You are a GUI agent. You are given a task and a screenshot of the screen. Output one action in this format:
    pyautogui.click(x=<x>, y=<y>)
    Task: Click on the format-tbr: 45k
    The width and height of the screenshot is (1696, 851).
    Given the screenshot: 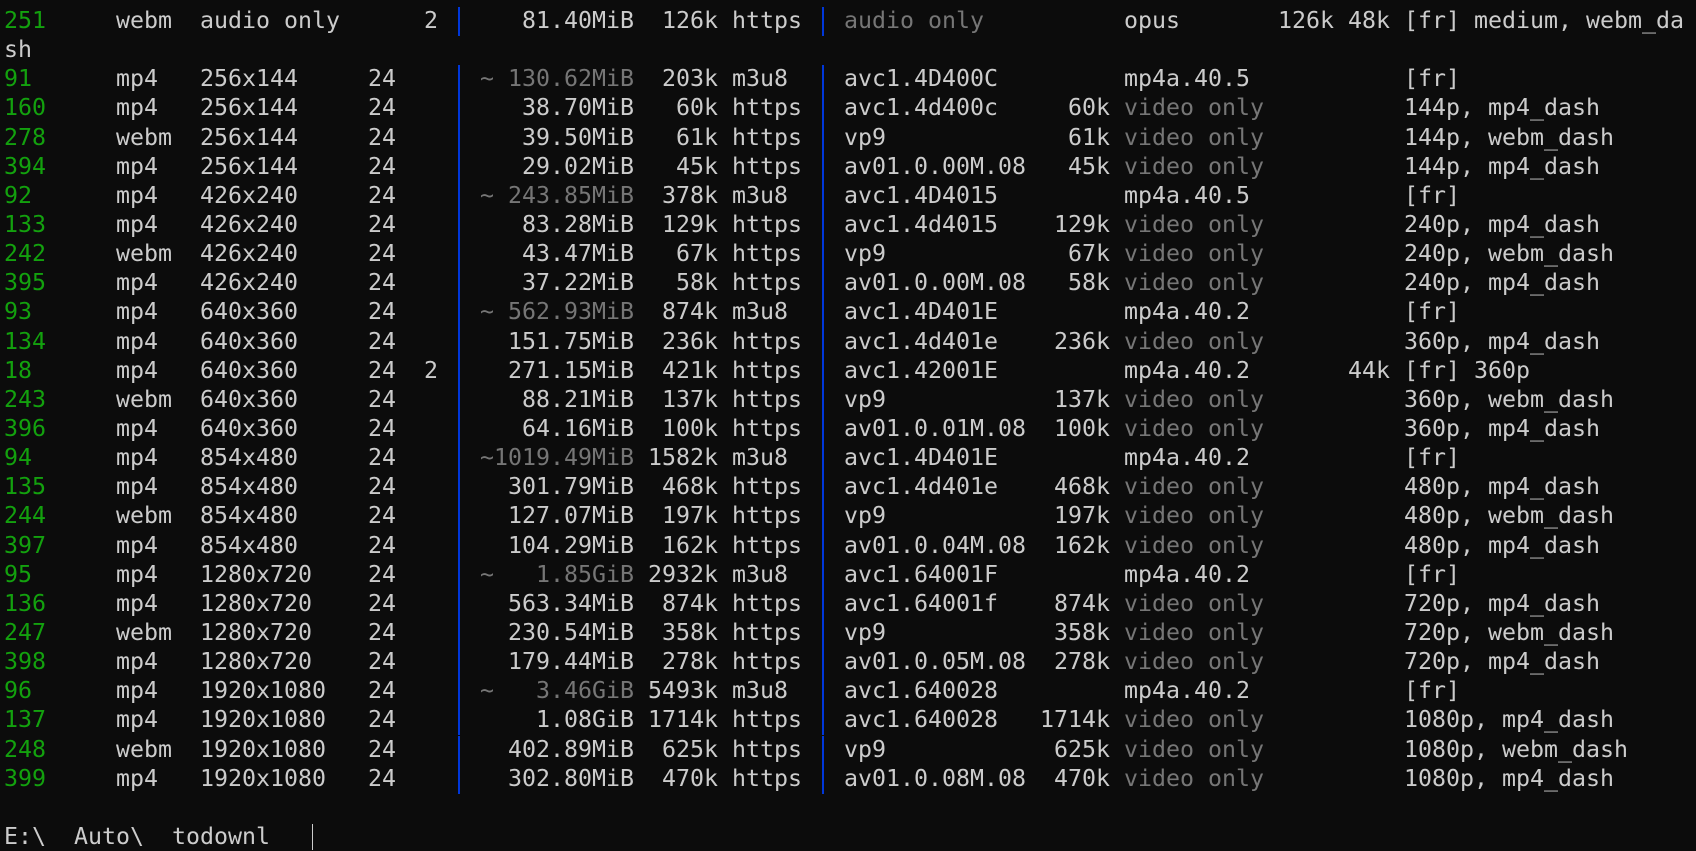 What is the action you would take?
    pyautogui.click(x=697, y=166)
    